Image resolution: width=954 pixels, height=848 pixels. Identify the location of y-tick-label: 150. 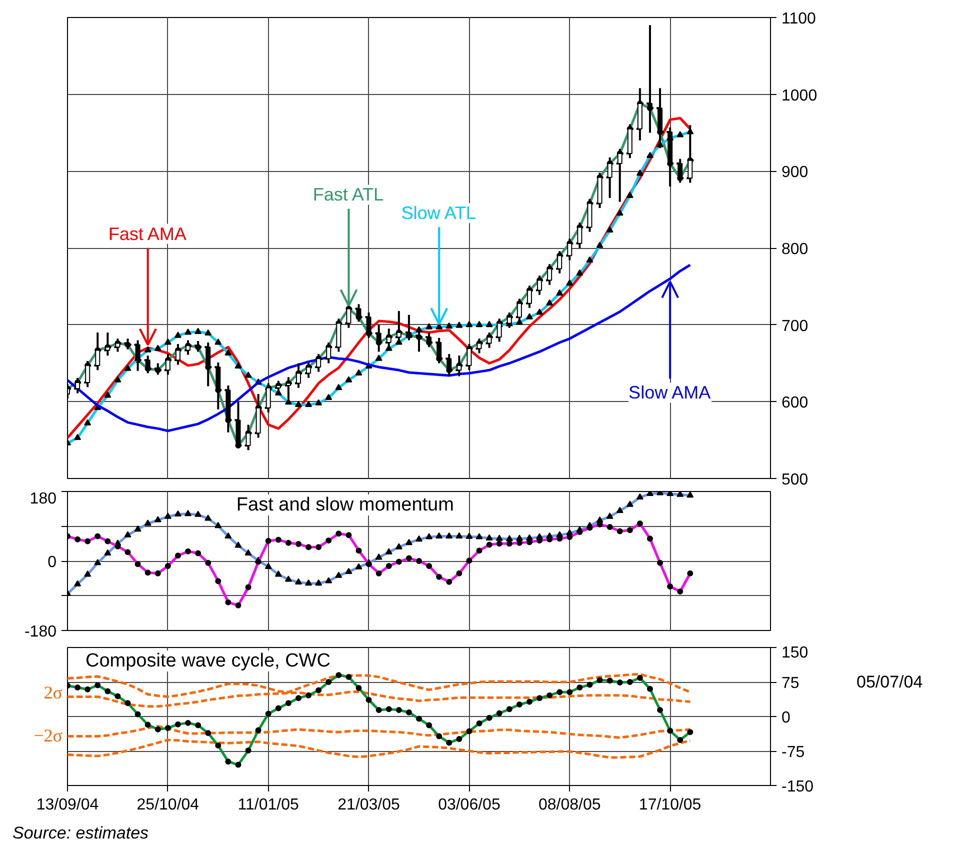
(795, 653).